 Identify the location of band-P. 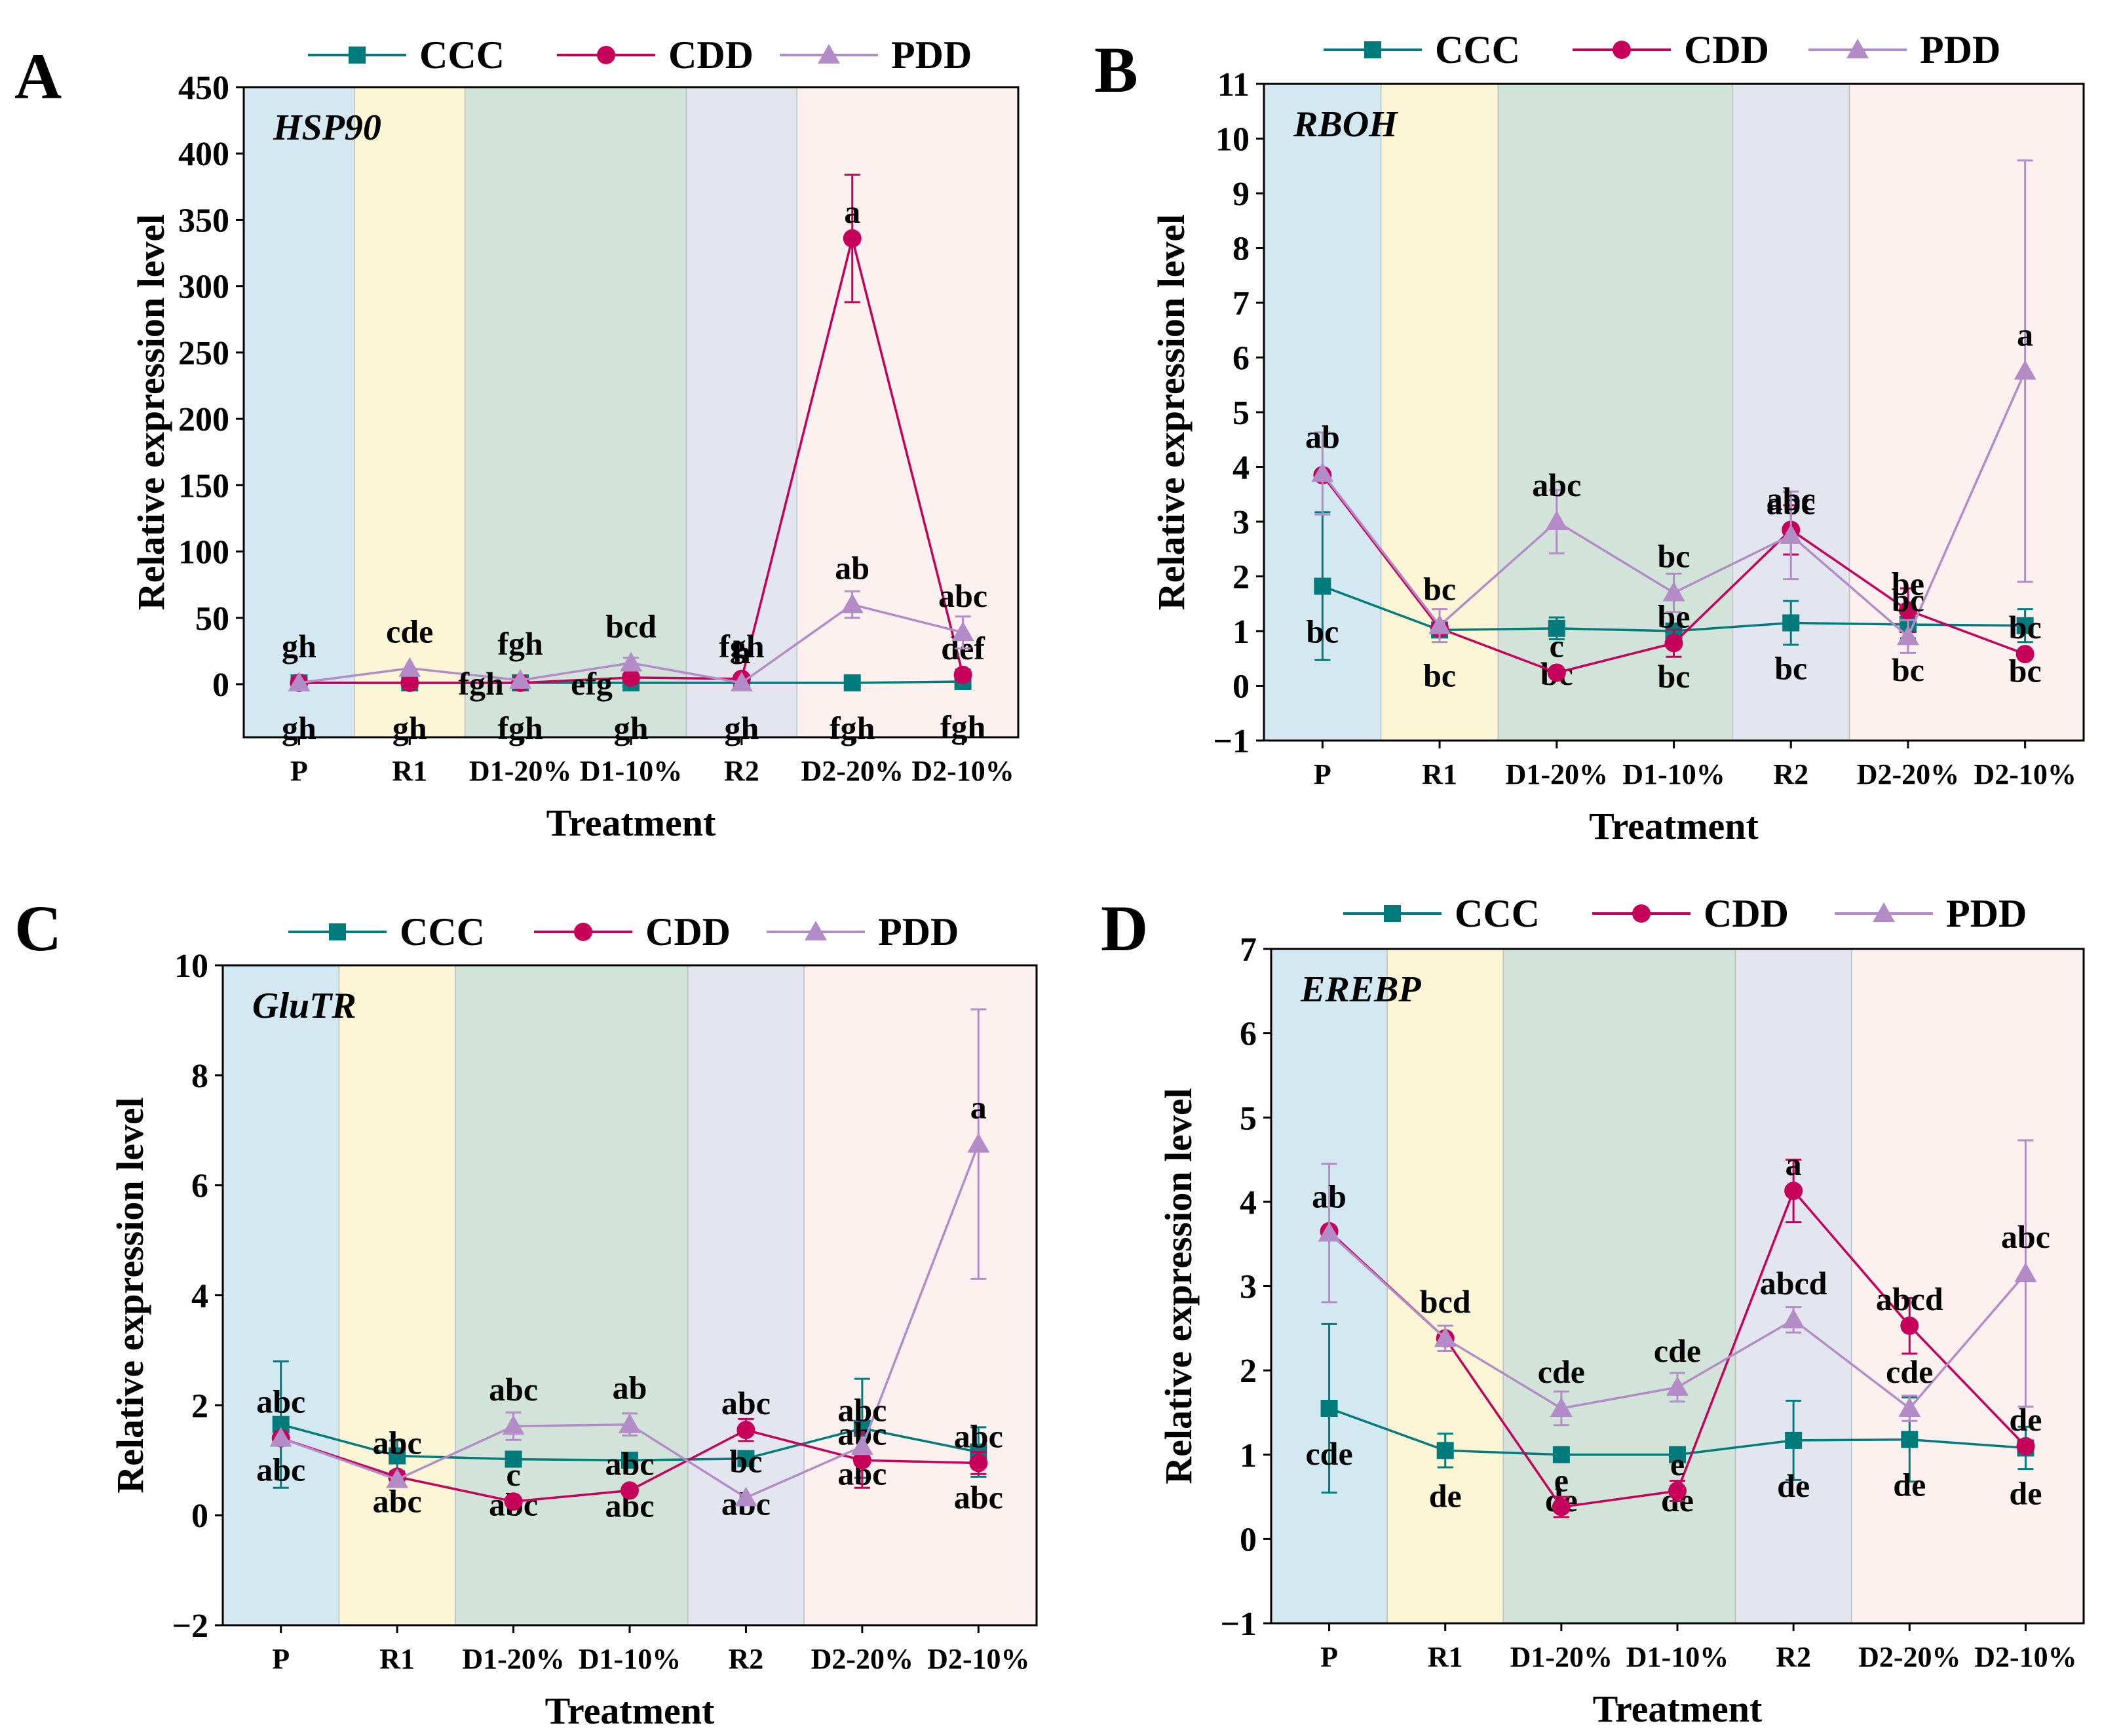
(281, 1295).